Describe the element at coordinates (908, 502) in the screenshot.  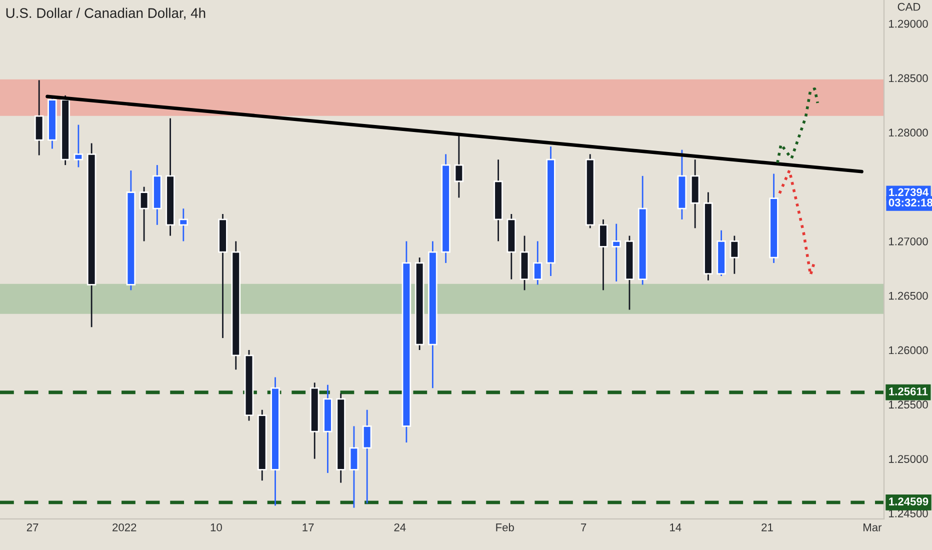
I see `ref-line-label: 1.24599` at that location.